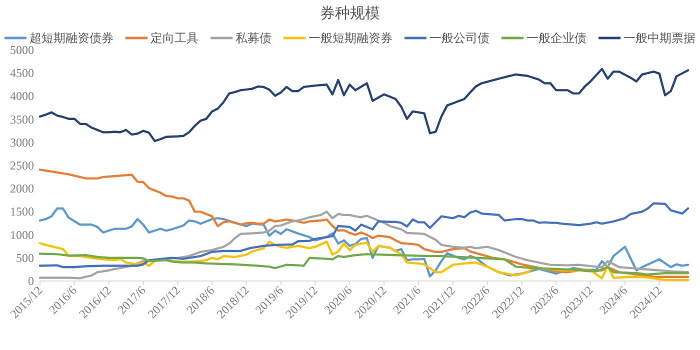  What do you see at coordinates (254, 38) in the screenshot?
I see `legend-label: 私募债` at bounding box center [254, 38].